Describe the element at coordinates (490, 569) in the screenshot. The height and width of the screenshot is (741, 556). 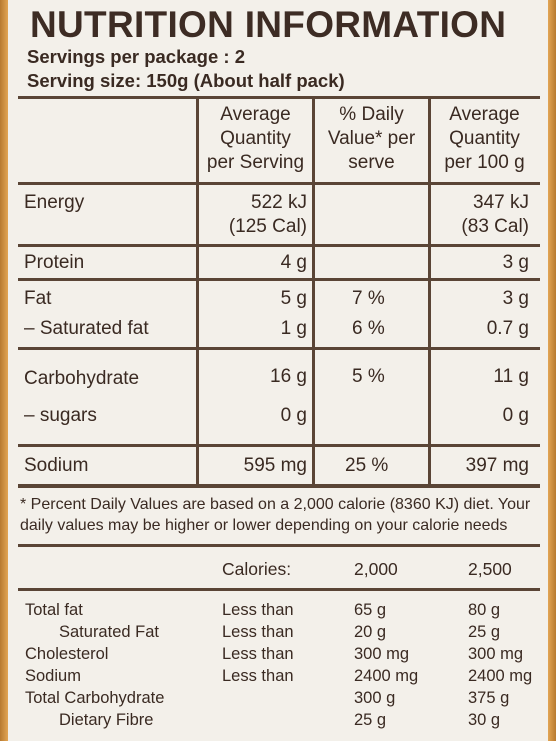
I see `calories-2500: 2,500` at that location.